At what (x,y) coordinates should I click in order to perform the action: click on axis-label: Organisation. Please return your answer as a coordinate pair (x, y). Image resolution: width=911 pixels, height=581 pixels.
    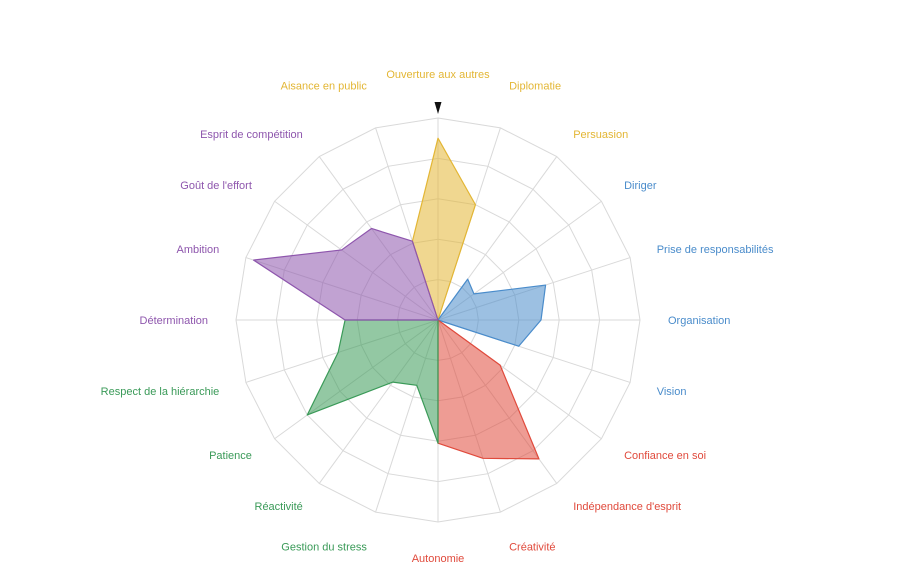
    Looking at the image, I should click on (699, 321).